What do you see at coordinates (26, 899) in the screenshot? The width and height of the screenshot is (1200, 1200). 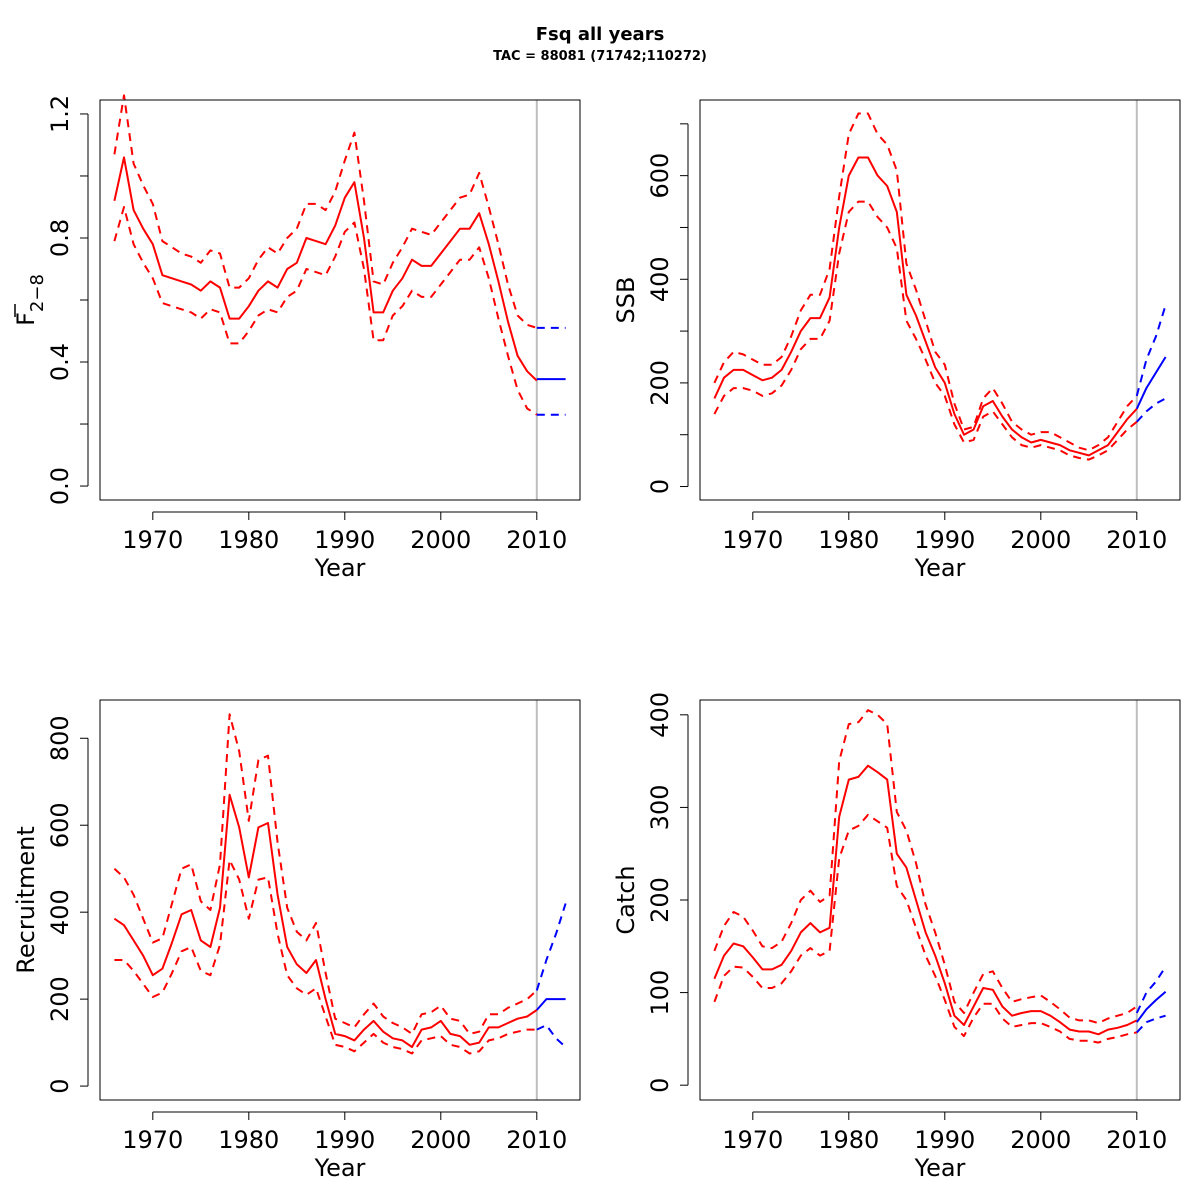 I see `recruitment-y-axis-title: Recruitment` at bounding box center [26, 899].